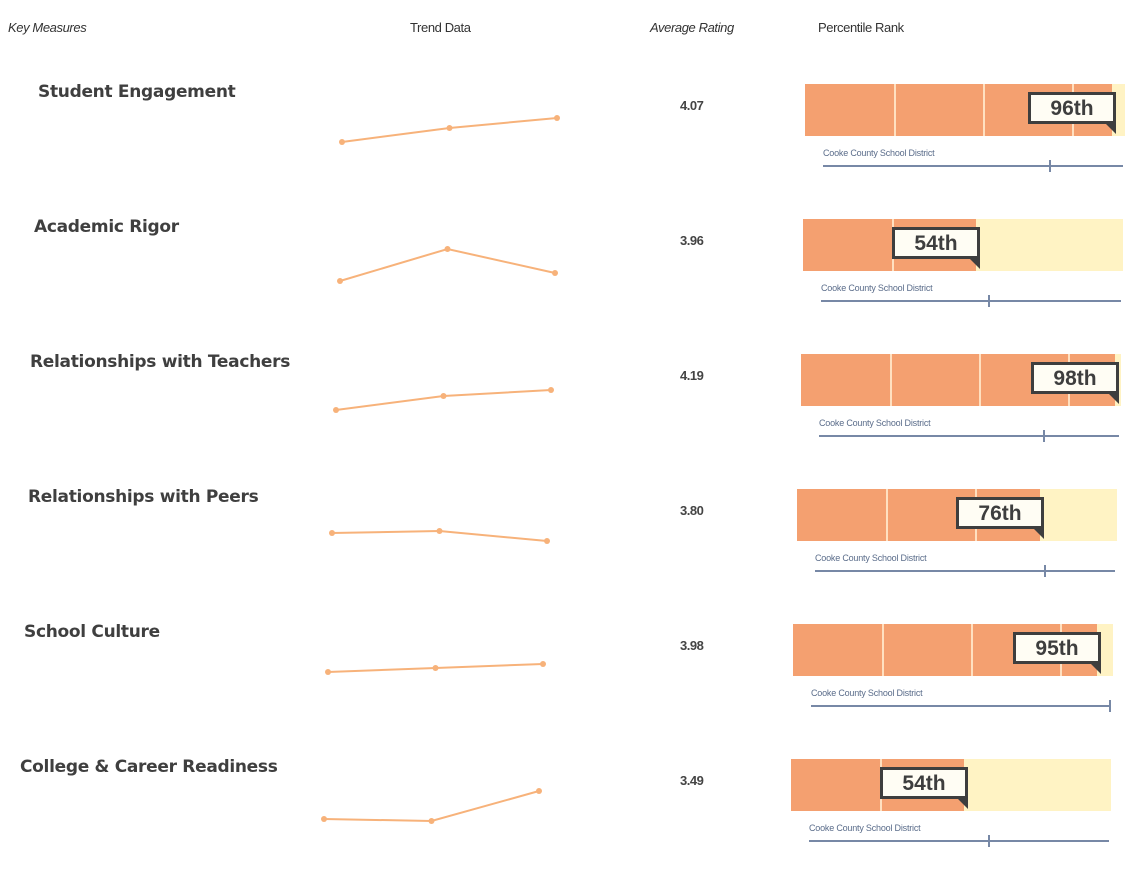 This screenshot has height=875, width=1139. What do you see at coordinates (137, 92) in the screenshot?
I see `measure-label: Student Engagement` at bounding box center [137, 92].